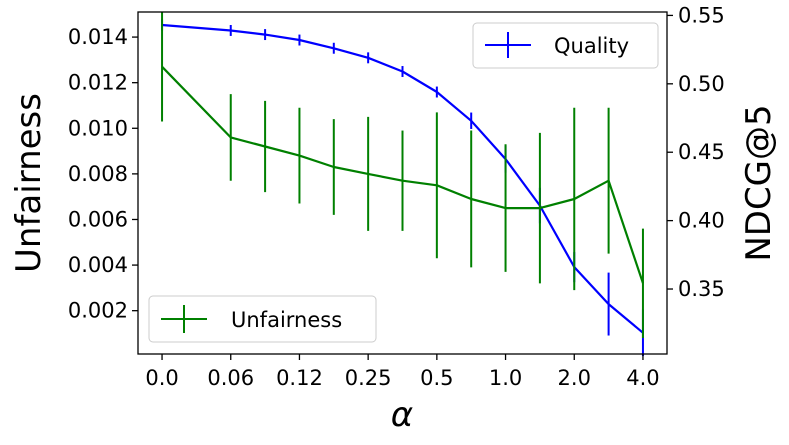  What do you see at coordinates (642, 378) in the screenshot?
I see `x-tick-label: 4.0` at bounding box center [642, 378].